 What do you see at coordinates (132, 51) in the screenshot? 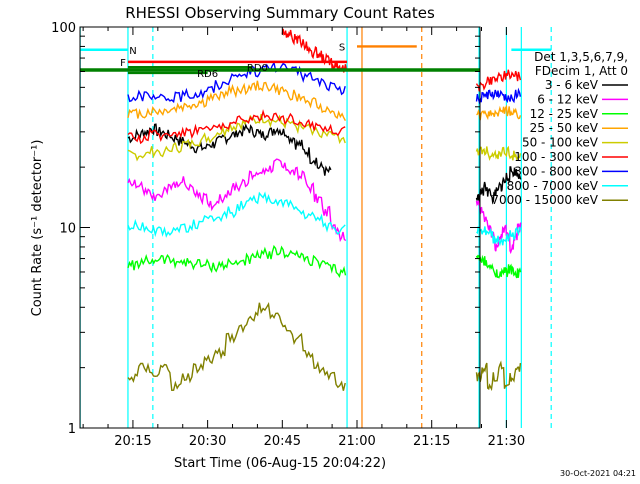
I see `flag-label-0: N` at bounding box center [132, 51].